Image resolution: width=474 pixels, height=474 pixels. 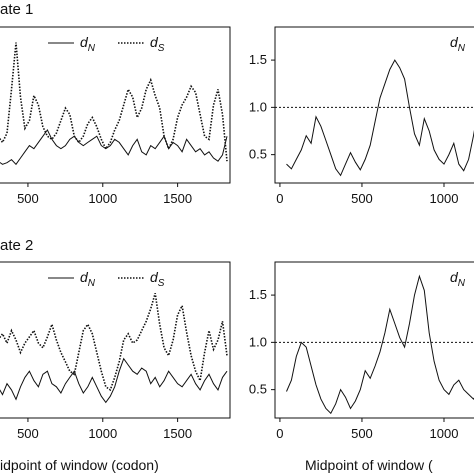 What do you see at coordinates (79, 465) in the screenshot?
I see `xlabel-left: idpoint of window (codon)` at bounding box center [79, 465].